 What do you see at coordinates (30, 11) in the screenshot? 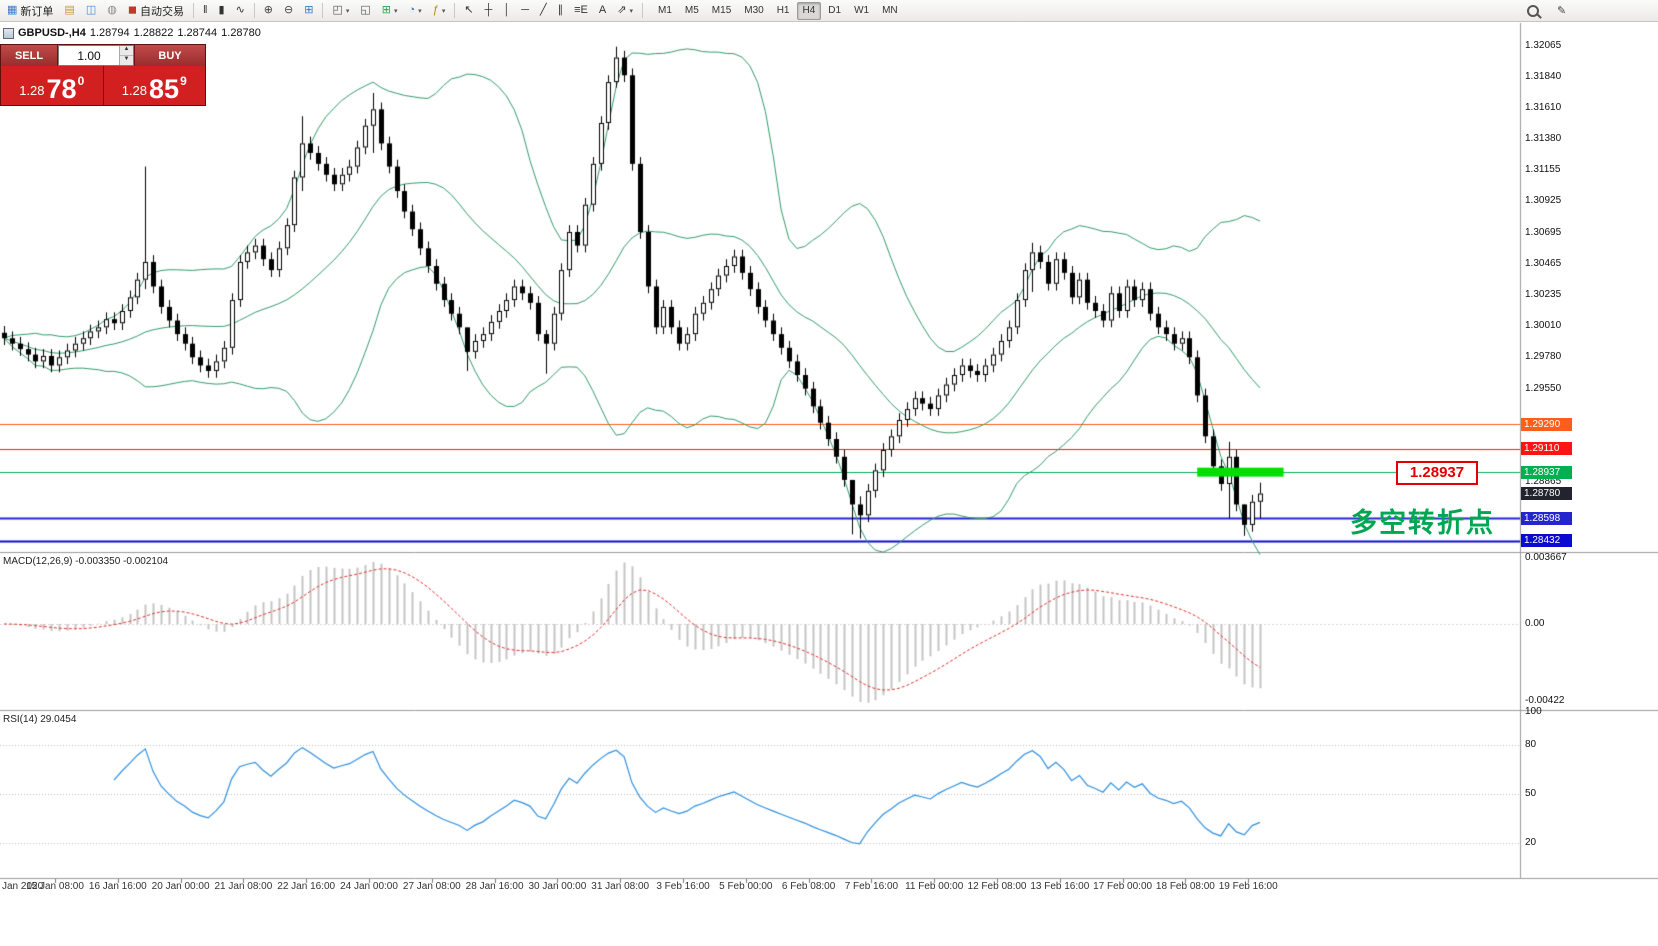
I see `new-order-button: ▦ 新订单` at bounding box center [30, 11].